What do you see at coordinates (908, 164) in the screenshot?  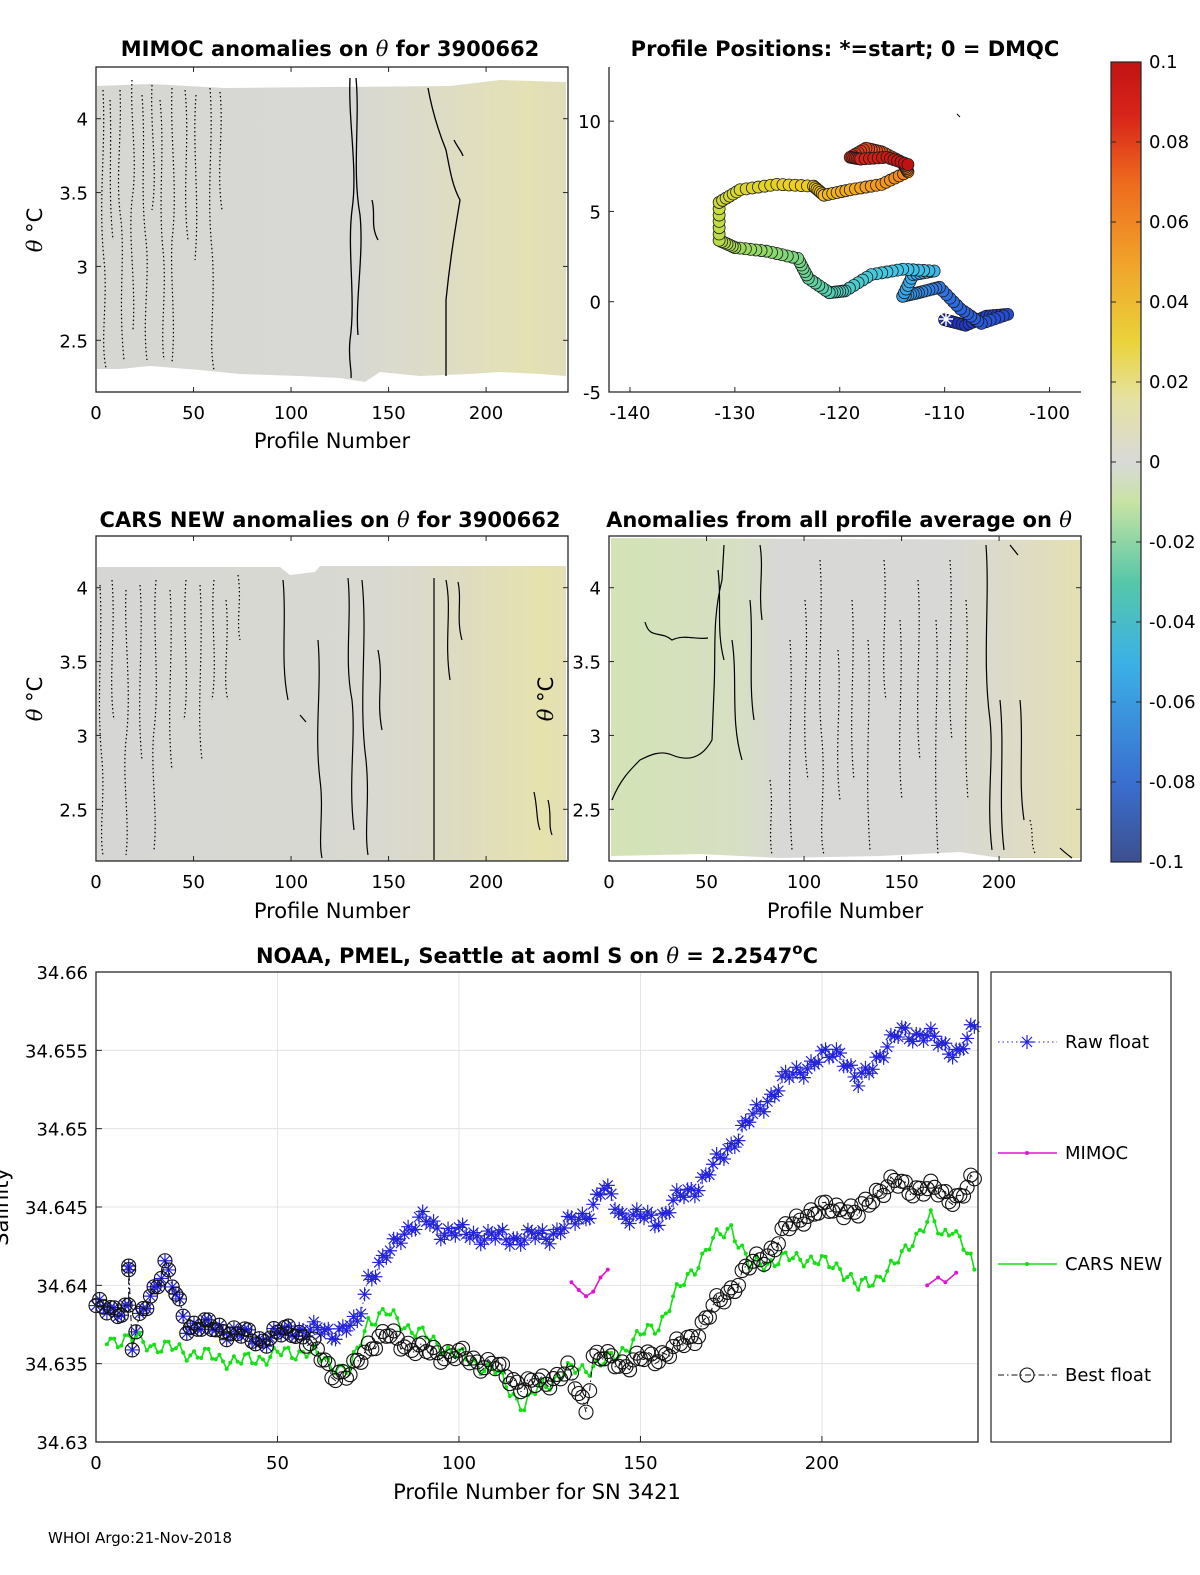 I see `profile-position-point` at bounding box center [908, 164].